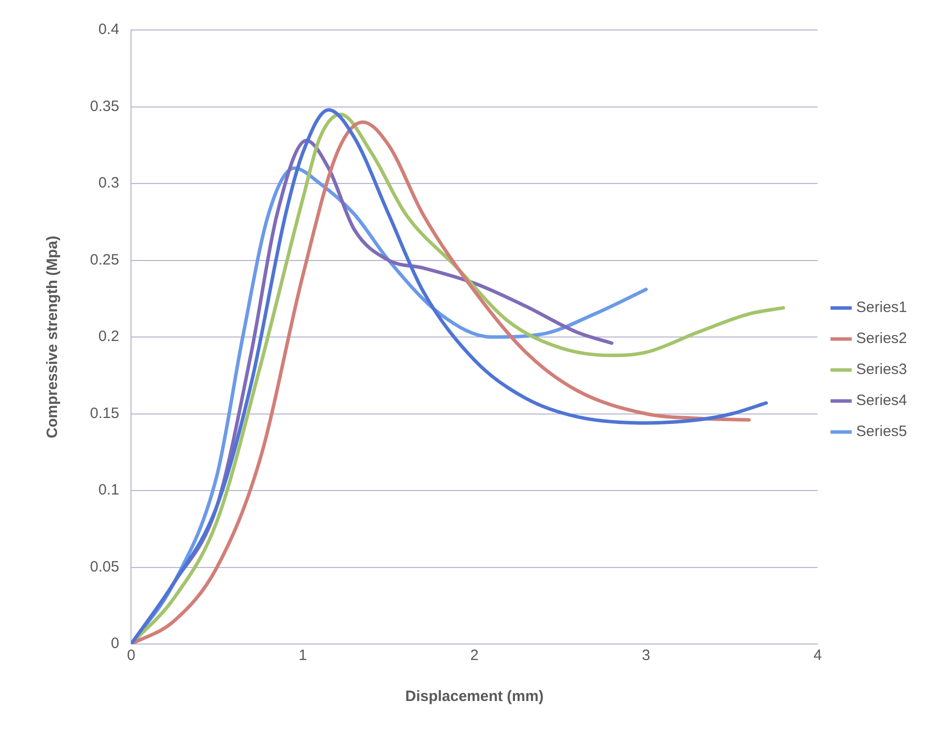  I want to click on y-tick-label: 0, so click(115, 643).